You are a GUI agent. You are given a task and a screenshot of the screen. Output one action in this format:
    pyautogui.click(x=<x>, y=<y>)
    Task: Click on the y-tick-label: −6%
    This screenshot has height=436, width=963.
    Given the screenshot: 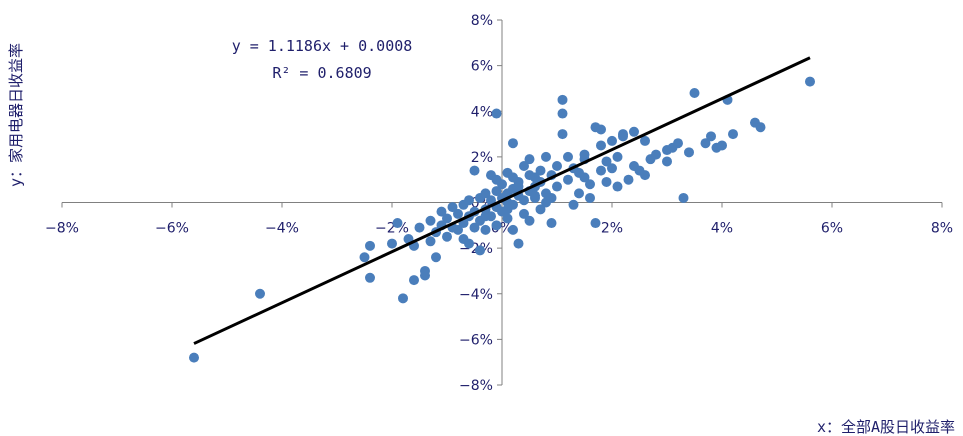 What is the action you would take?
    pyautogui.click(x=476, y=340)
    